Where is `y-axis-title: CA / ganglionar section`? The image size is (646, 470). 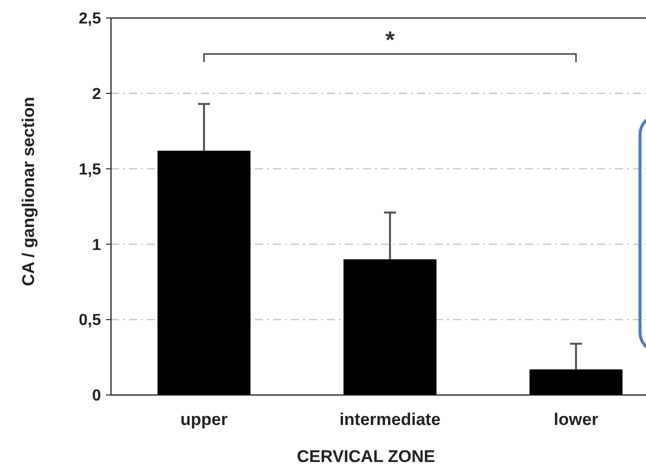 y-axis-title: CA / ganglionar section is located at coordinates (28, 191).